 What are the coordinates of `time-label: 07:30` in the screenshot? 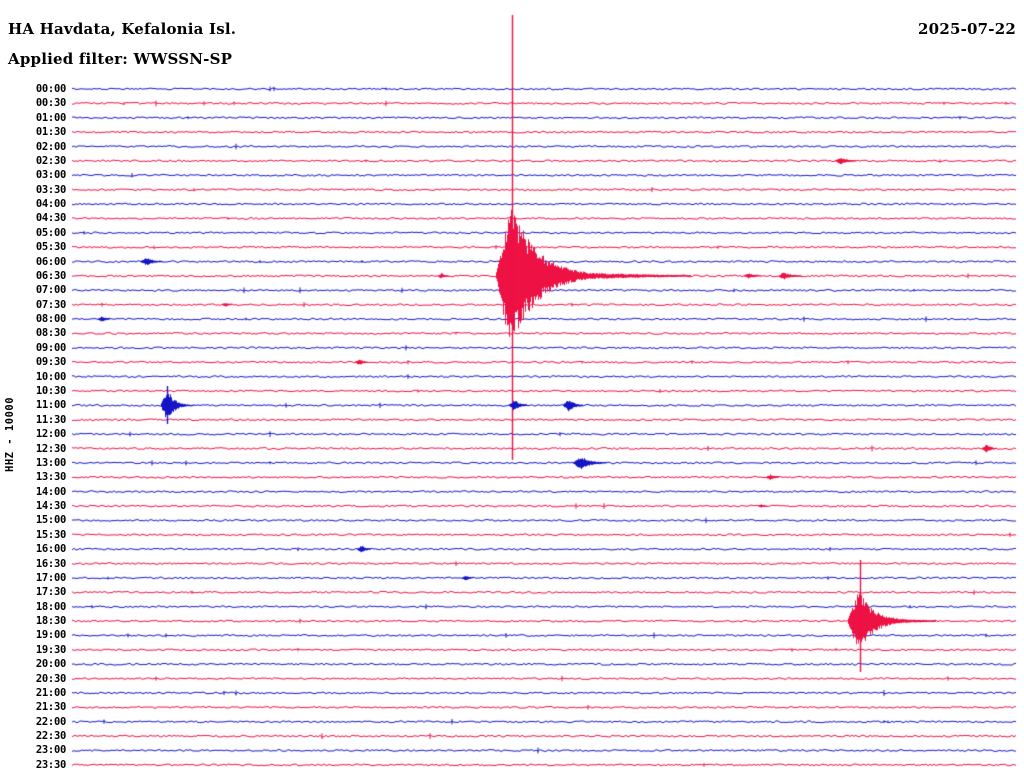 It's located at (50, 304).